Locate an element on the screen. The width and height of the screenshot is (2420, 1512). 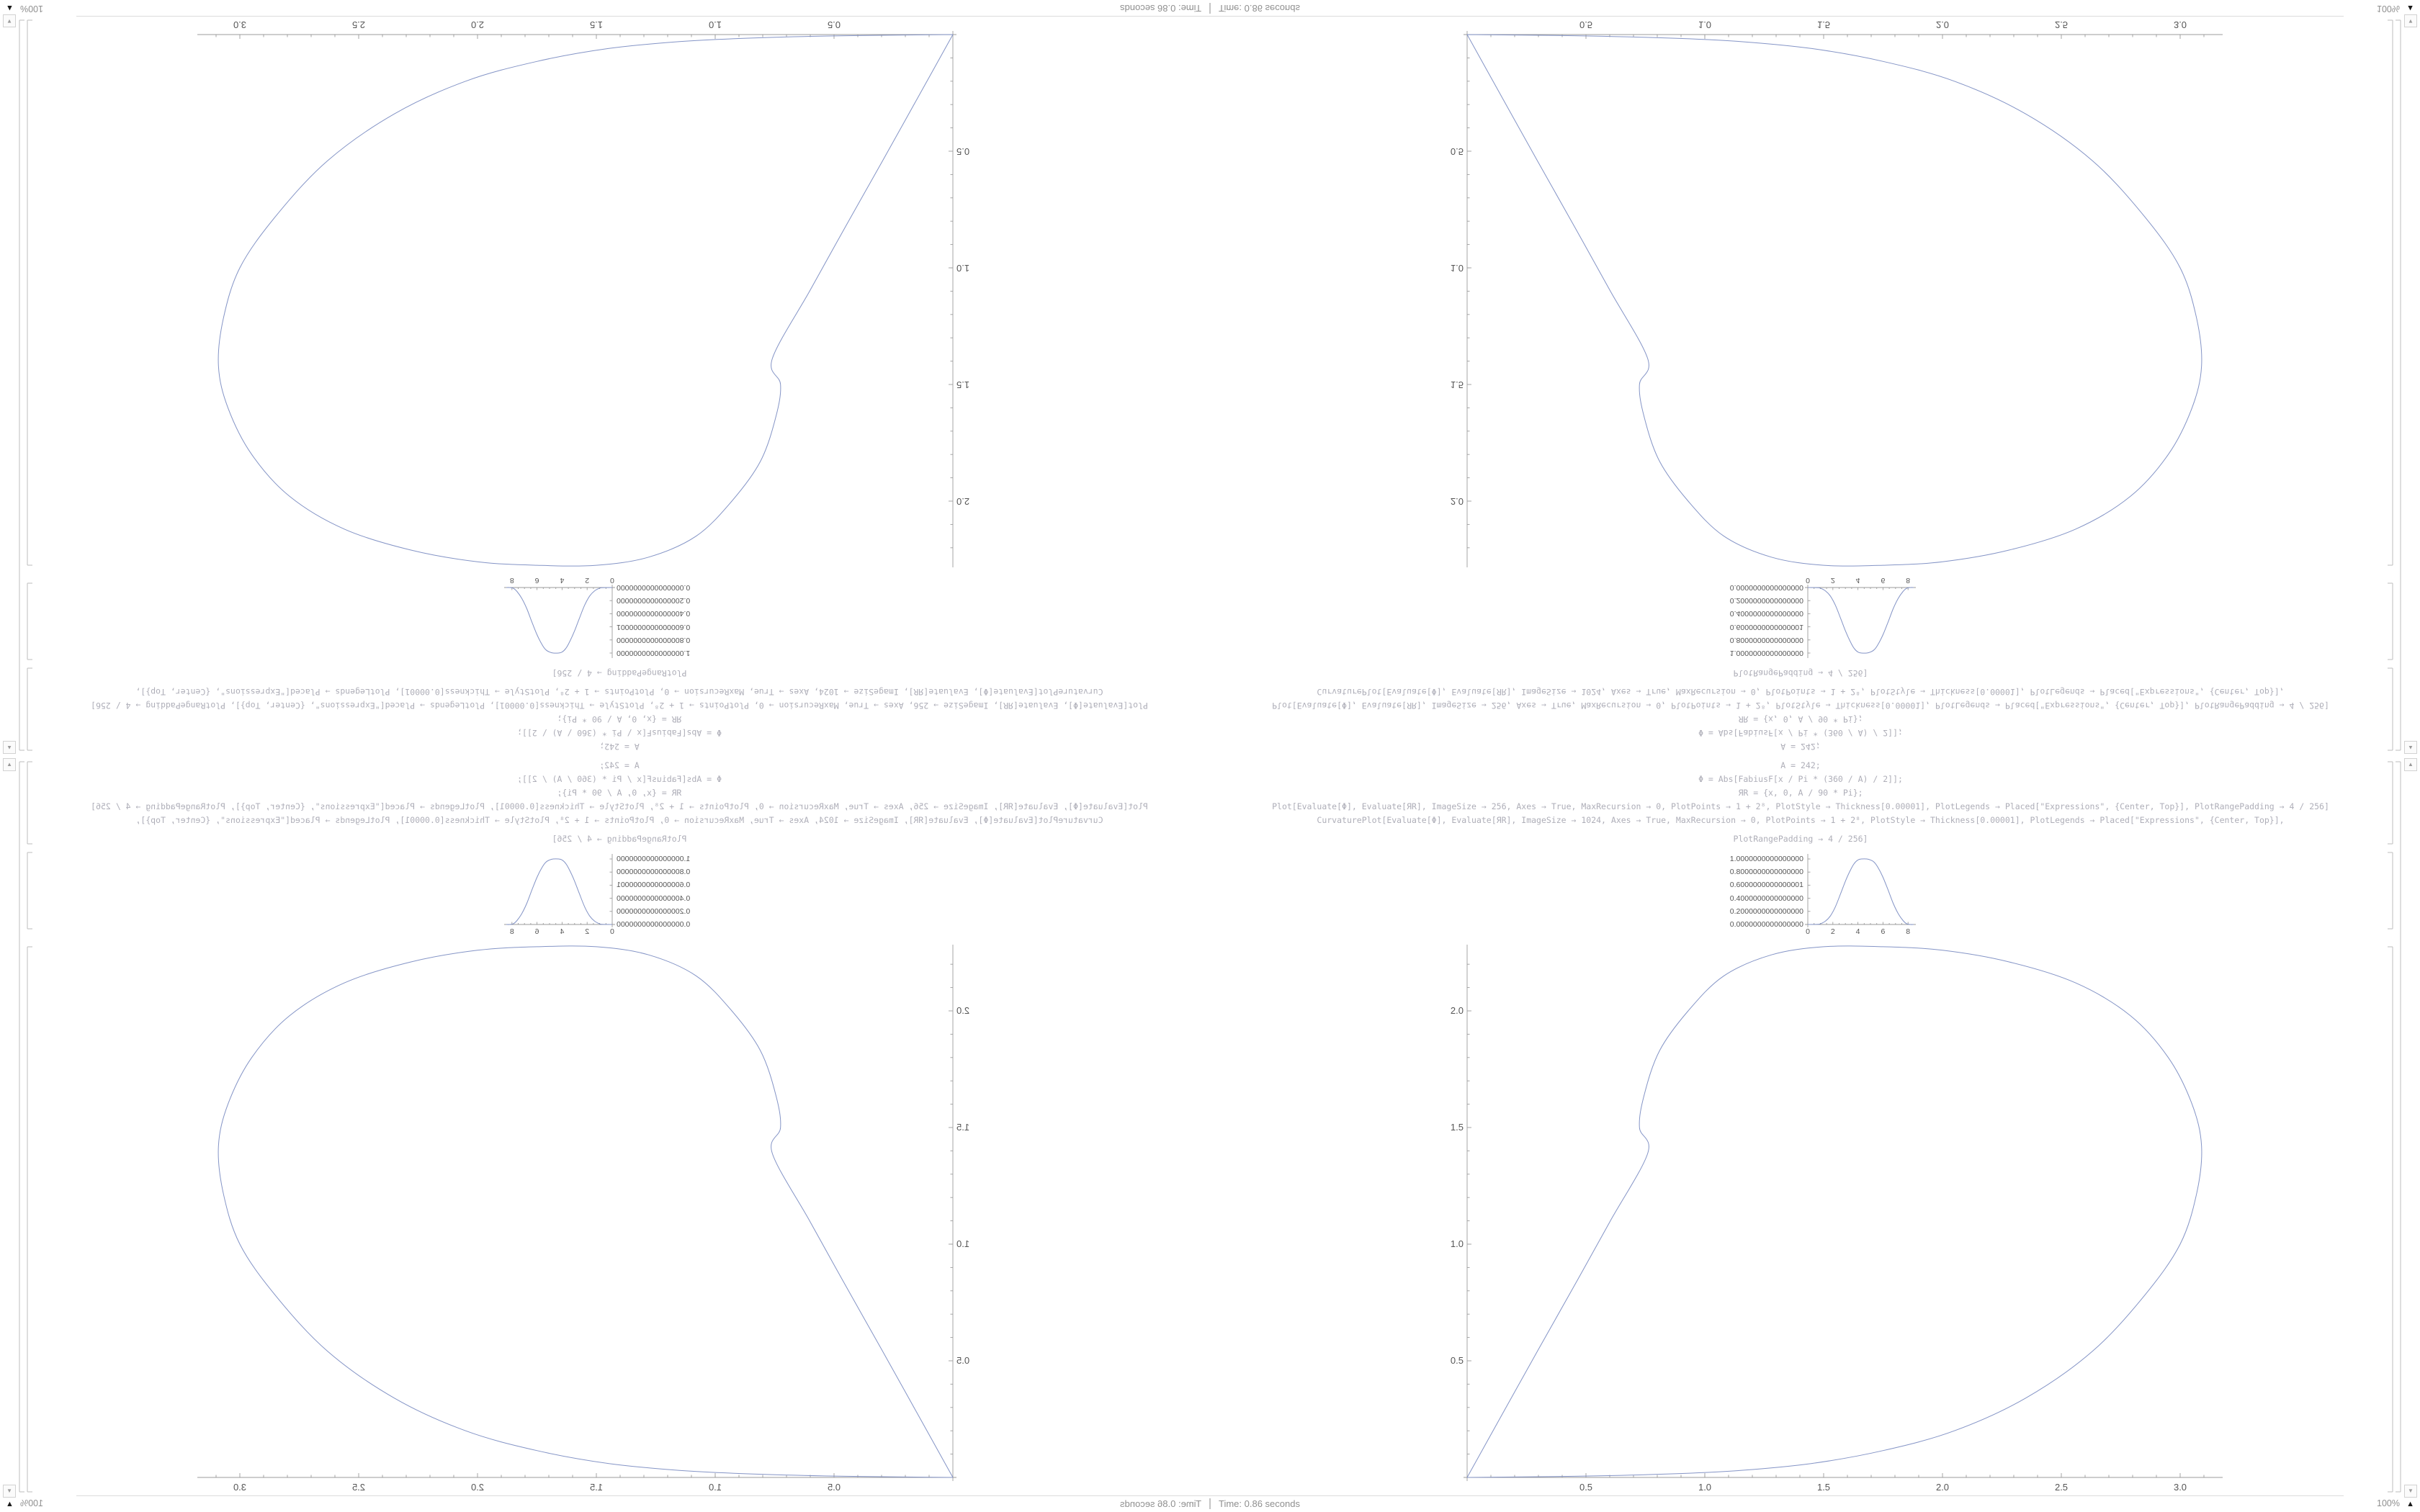
code-line: ЯR = {x, 0, A / 90 * Pi}; is located at coordinates (1801, 793).